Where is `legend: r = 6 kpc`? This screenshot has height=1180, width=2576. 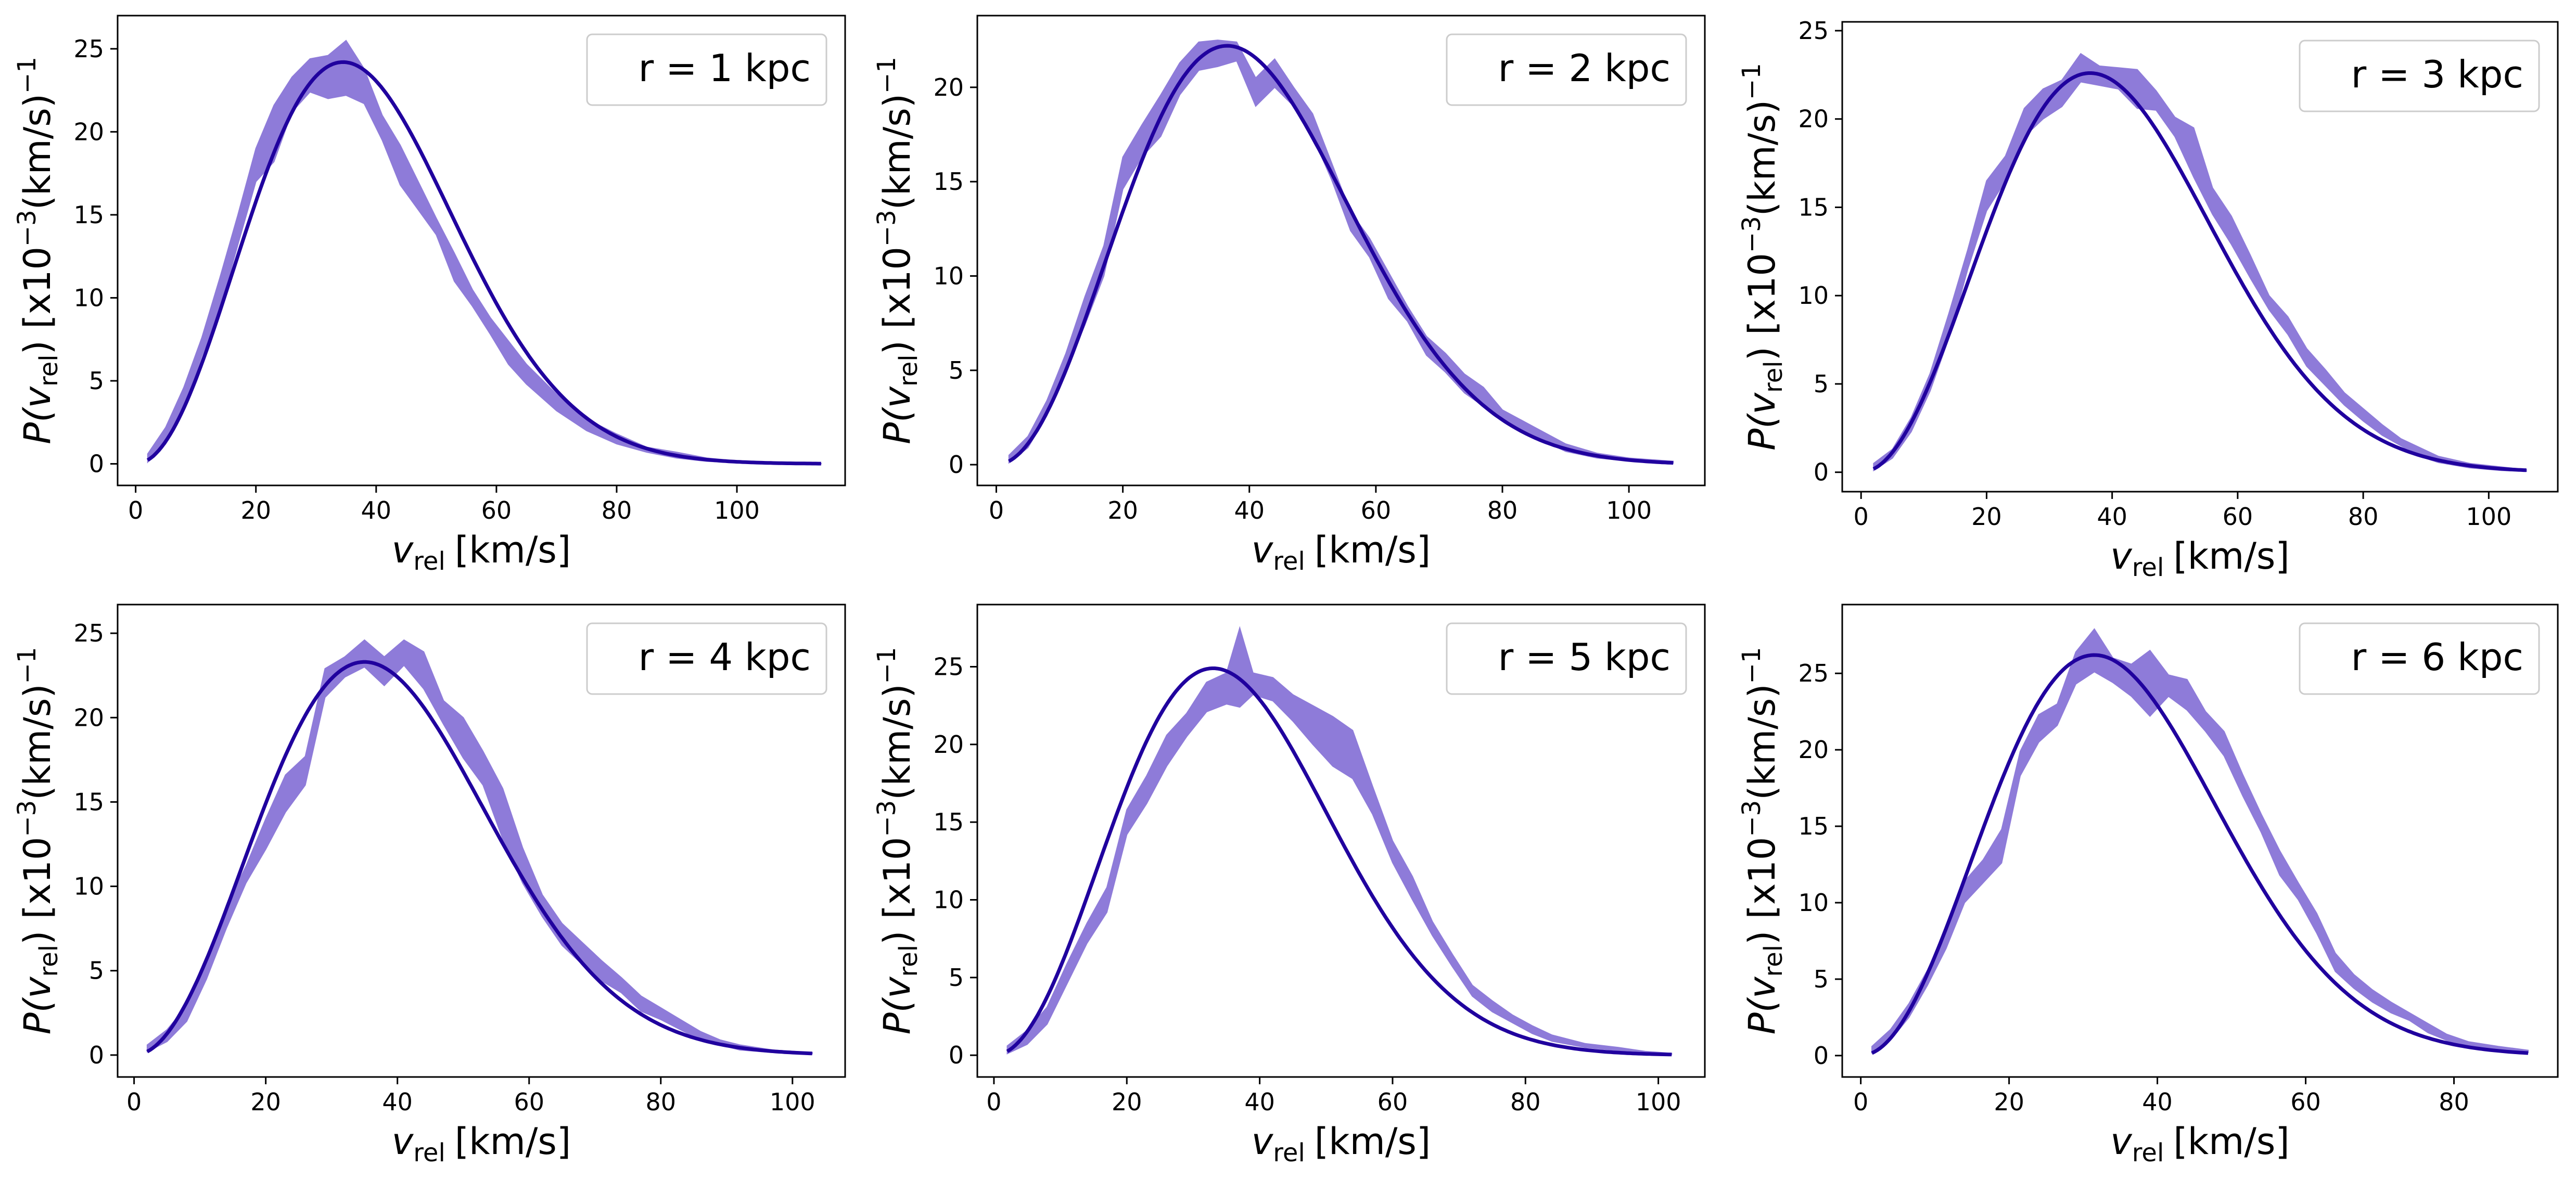
legend: r = 6 kpc is located at coordinates (2419, 658).